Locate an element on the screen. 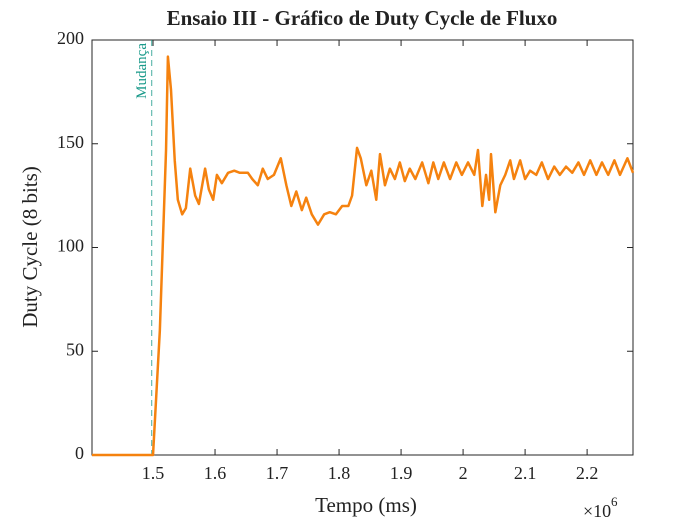 This screenshot has height=525, width=700. x-tick-label: 1.8 is located at coordinates (339, 473).